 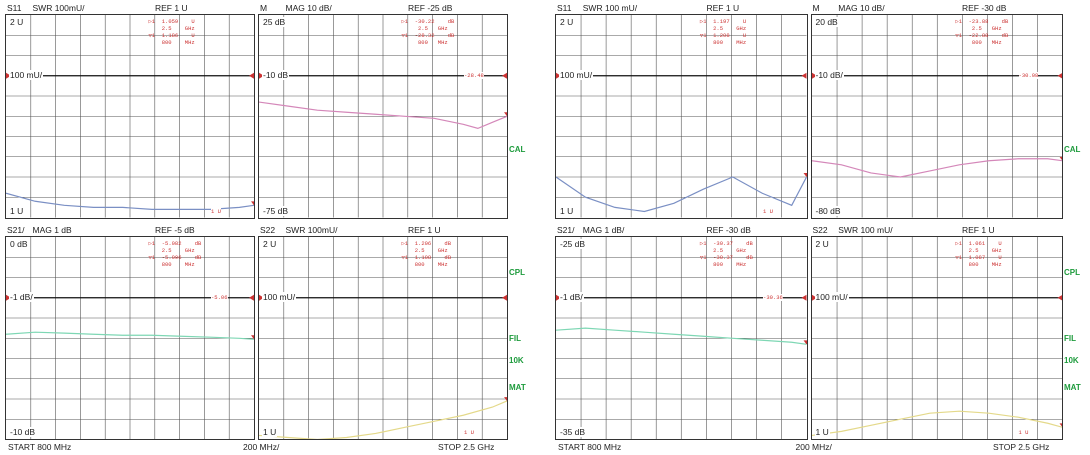 I want to click on trace-header: S11 SWR 100mU/REF 1 U, so click(x=130, y=7).